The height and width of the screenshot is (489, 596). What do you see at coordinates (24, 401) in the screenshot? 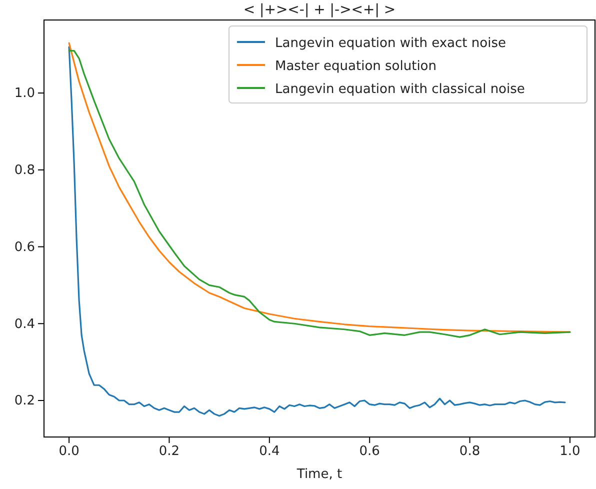
I see `y-tick-label: 0.2` at bounding box center [24, 401].